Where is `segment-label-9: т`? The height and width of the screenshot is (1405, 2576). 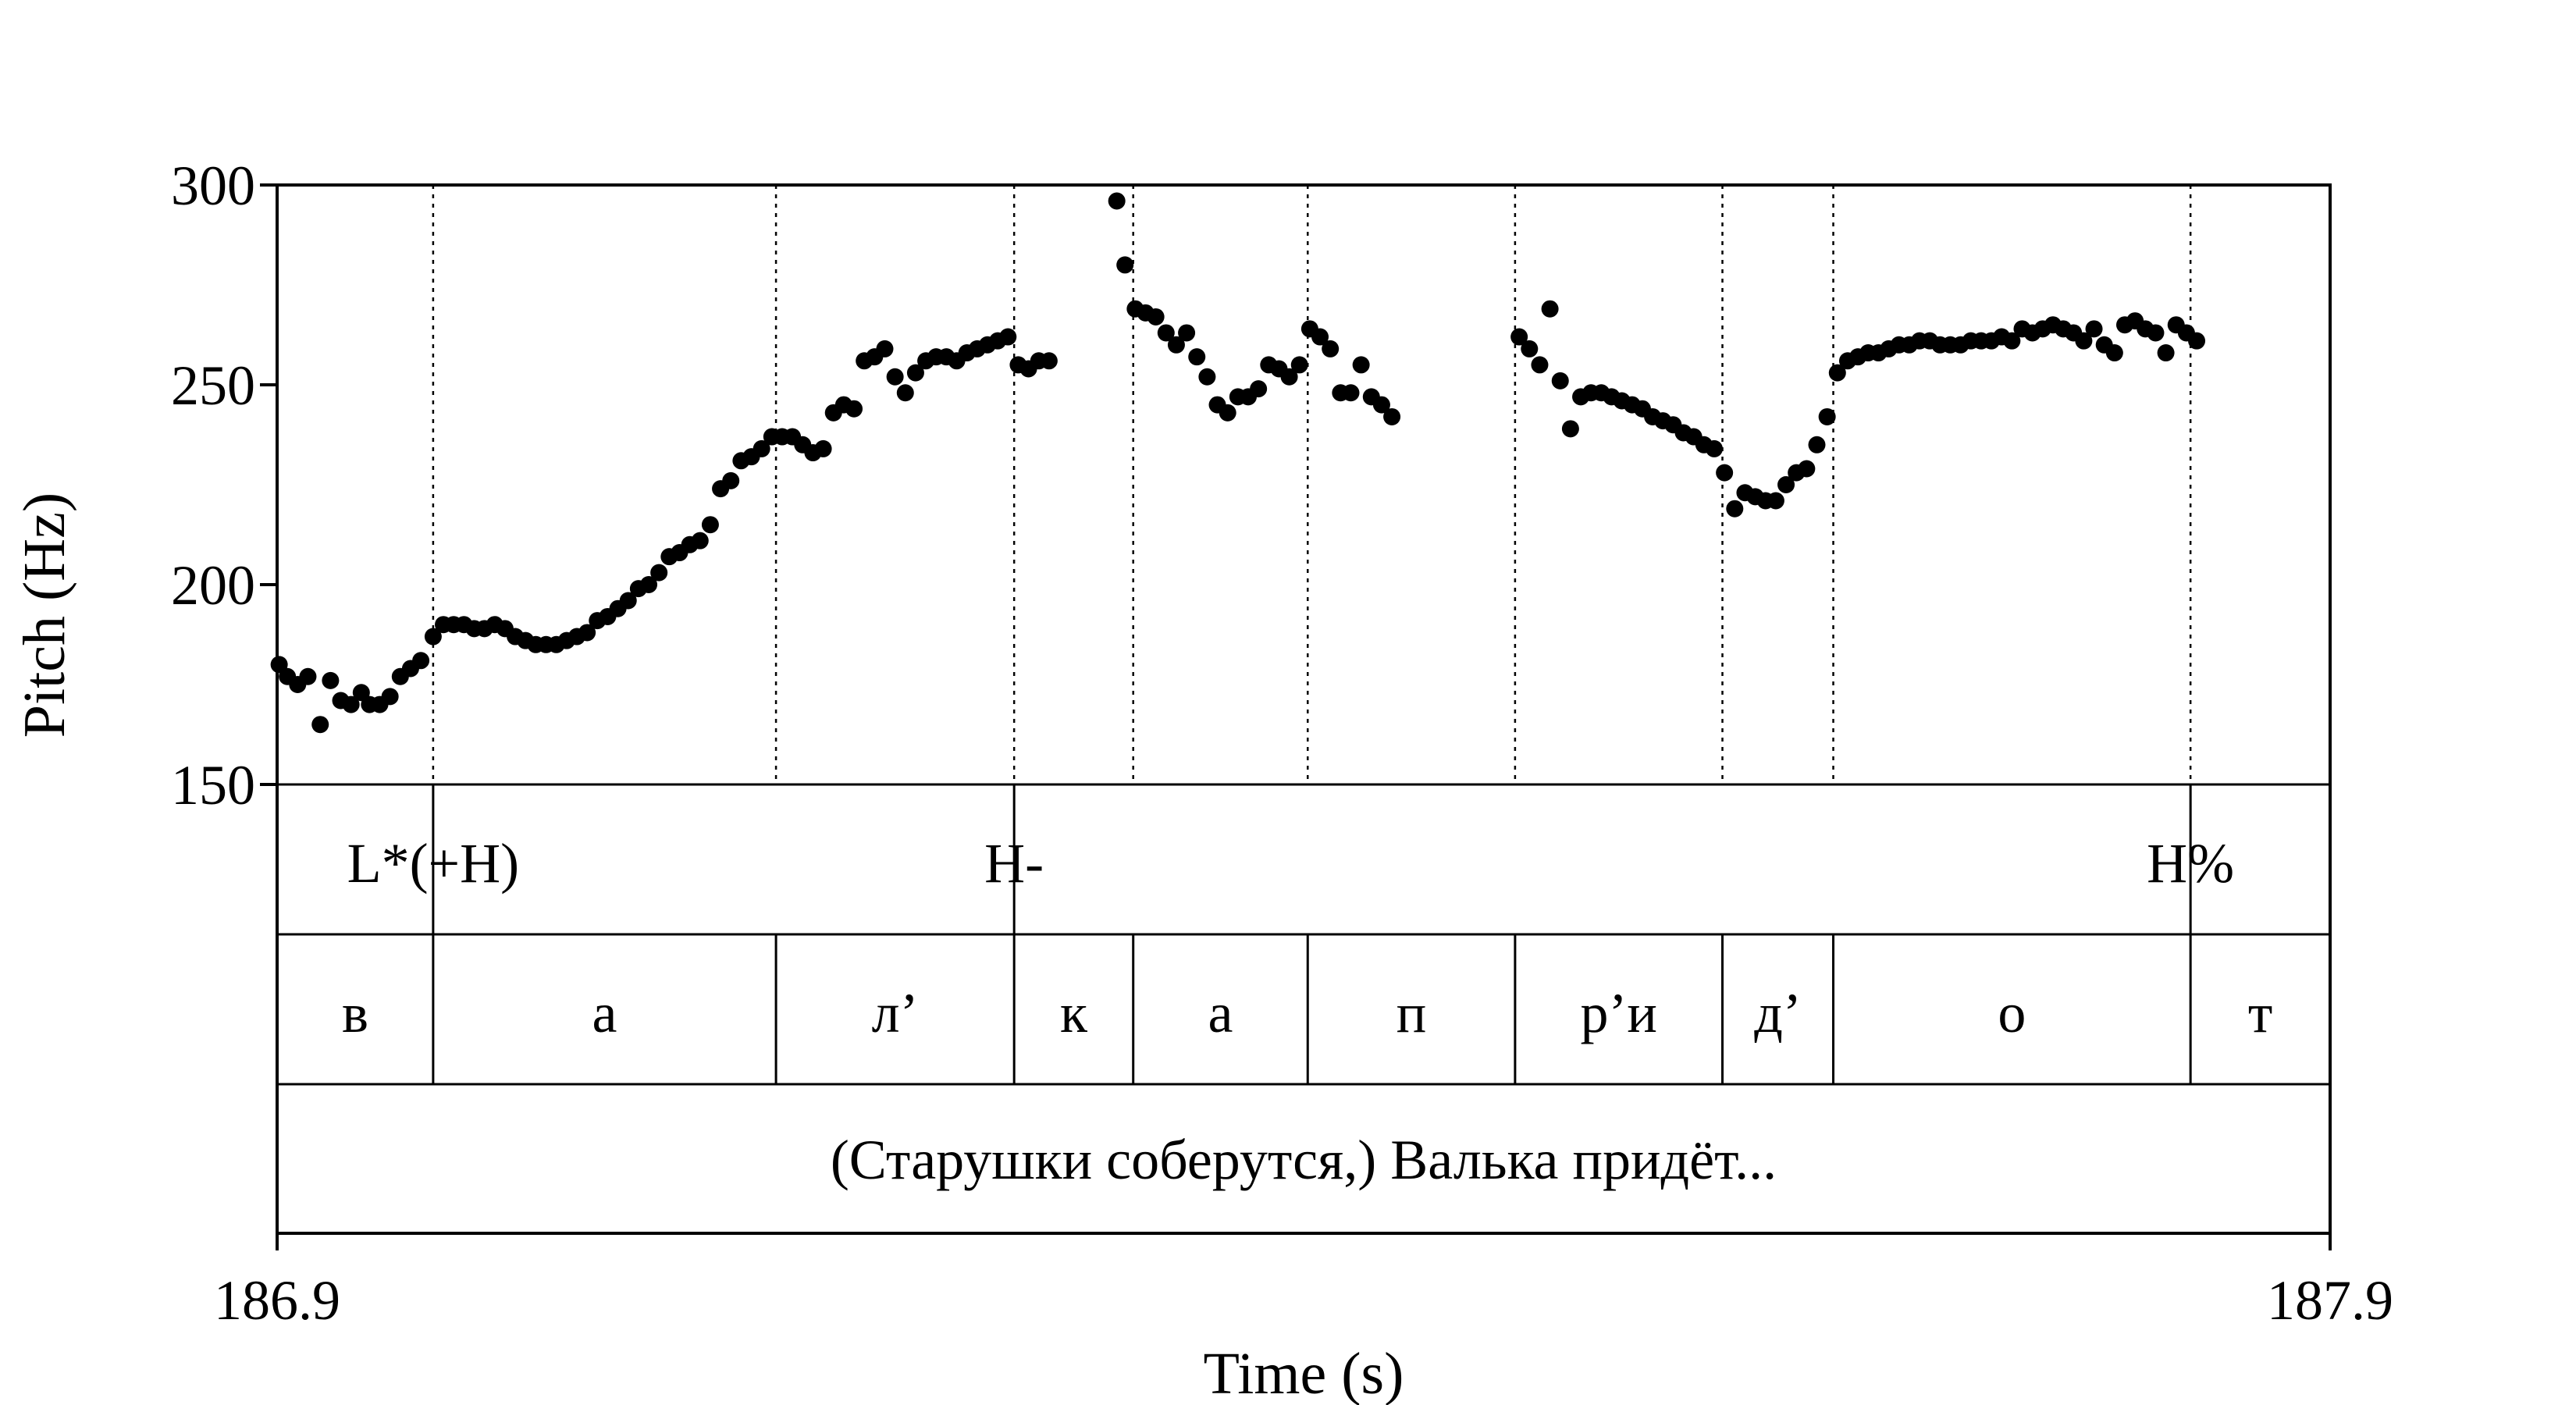
segment-label-9: т is located at coordinates (2260, 1013).